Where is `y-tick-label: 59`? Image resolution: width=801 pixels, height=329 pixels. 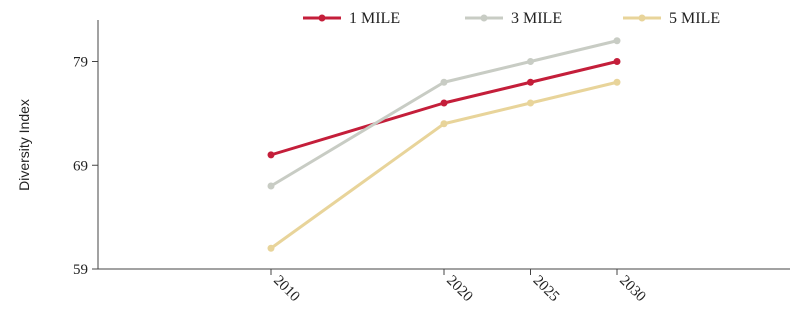
y-tick-label: 59 is located at coordinates (80, 270).